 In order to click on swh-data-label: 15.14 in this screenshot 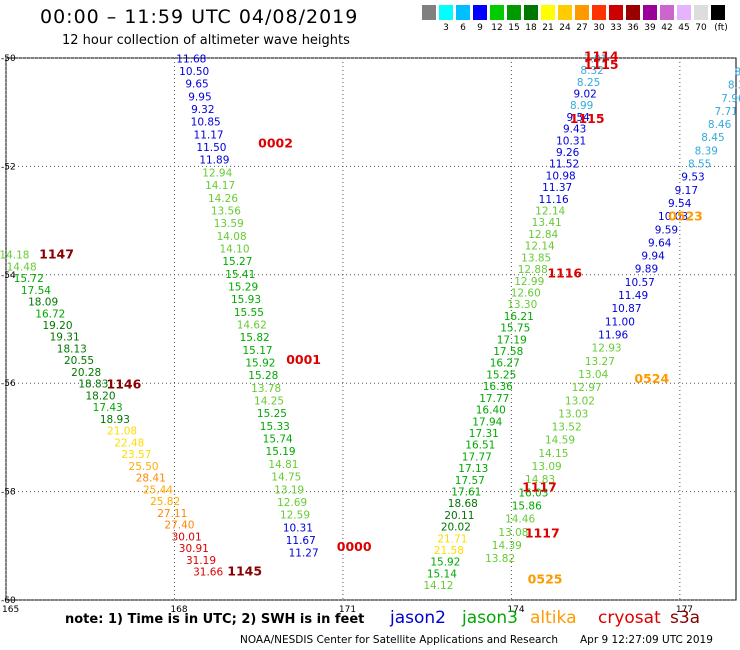, I will do `click(442, 574)`.